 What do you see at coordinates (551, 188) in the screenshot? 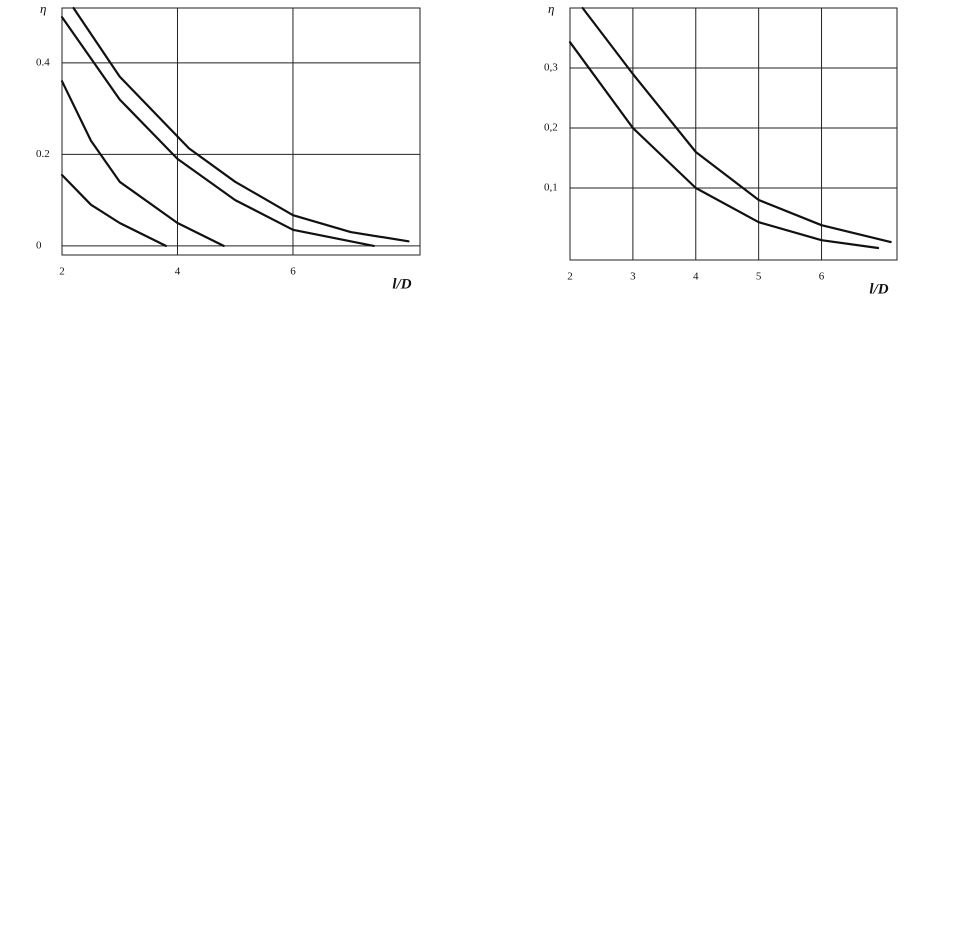
I see `y-tick-label: 0,1` at bounding box center [551, 188].